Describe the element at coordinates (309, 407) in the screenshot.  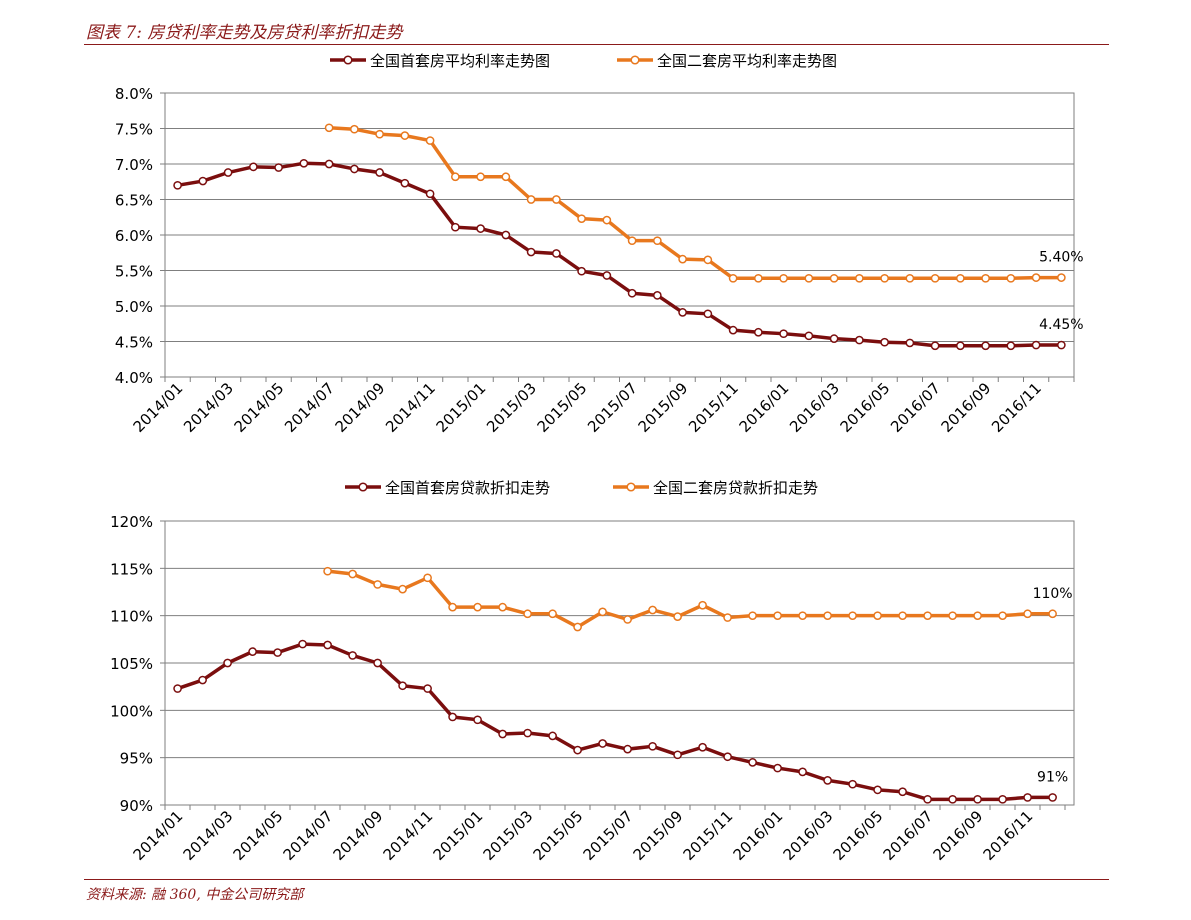
I see `x-tick-label: 2014/07` at that location.